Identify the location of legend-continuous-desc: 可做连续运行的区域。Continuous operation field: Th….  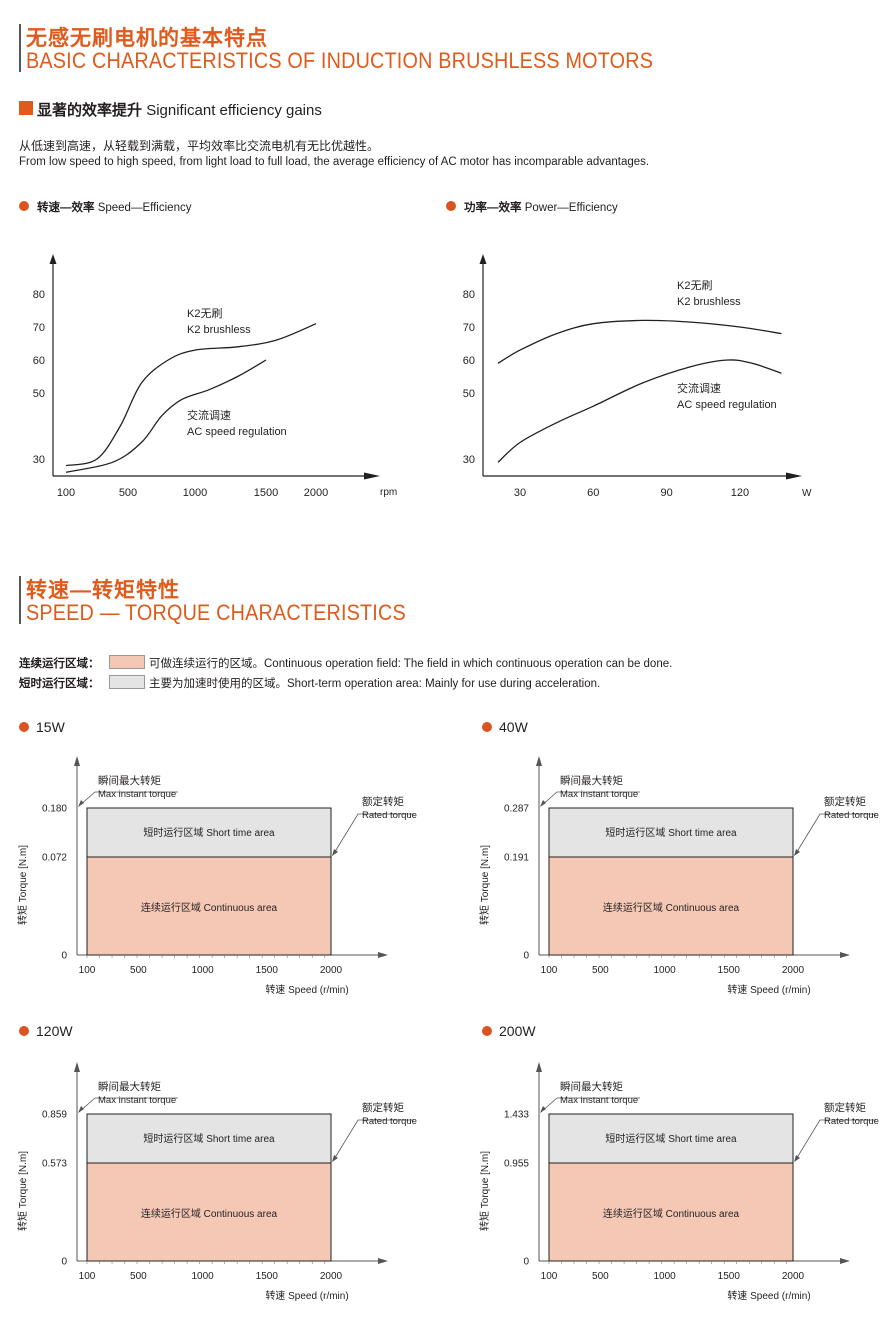
(411, 664).